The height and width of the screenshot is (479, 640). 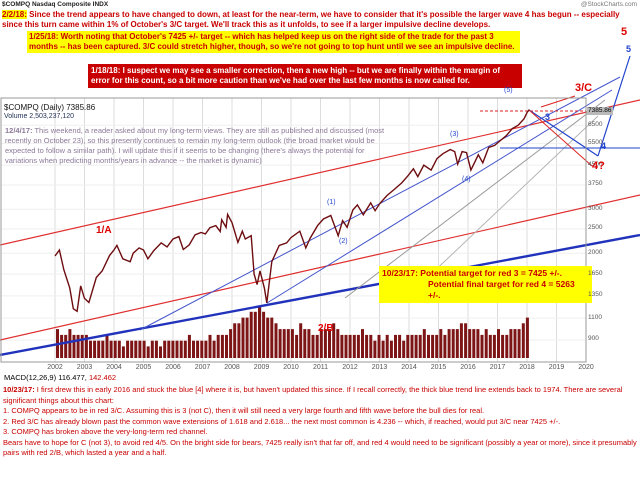 What do you see at coordinates (608, 4) in the screenshot?
I see `stockcharts-credit: @StockCharts.com` at bounding box center [608, 4].